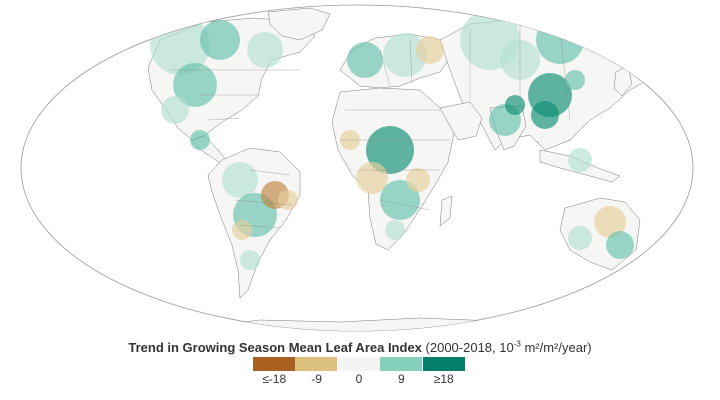  I want to click on legend-labels: ≤-18 -9 0 9 ≥18, so click(359, 379).